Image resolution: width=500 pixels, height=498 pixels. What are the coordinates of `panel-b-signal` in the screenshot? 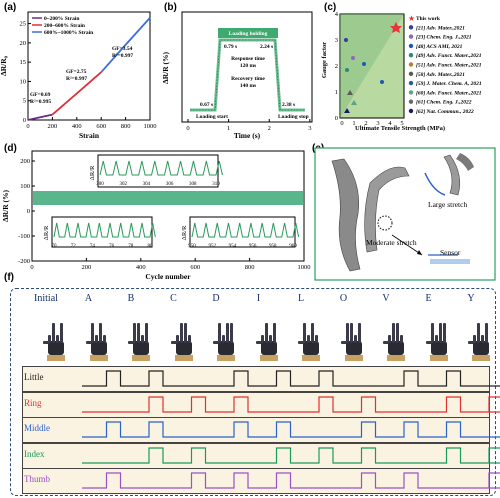 It's located at (247, 75).